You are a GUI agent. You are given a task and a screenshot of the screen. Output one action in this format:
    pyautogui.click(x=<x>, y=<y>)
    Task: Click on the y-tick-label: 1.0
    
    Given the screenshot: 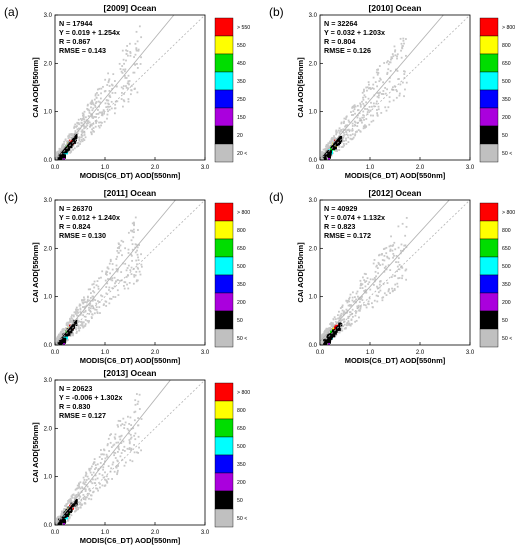 What is the action you would take?
    pyautogui.click(x=48, y=478)
    